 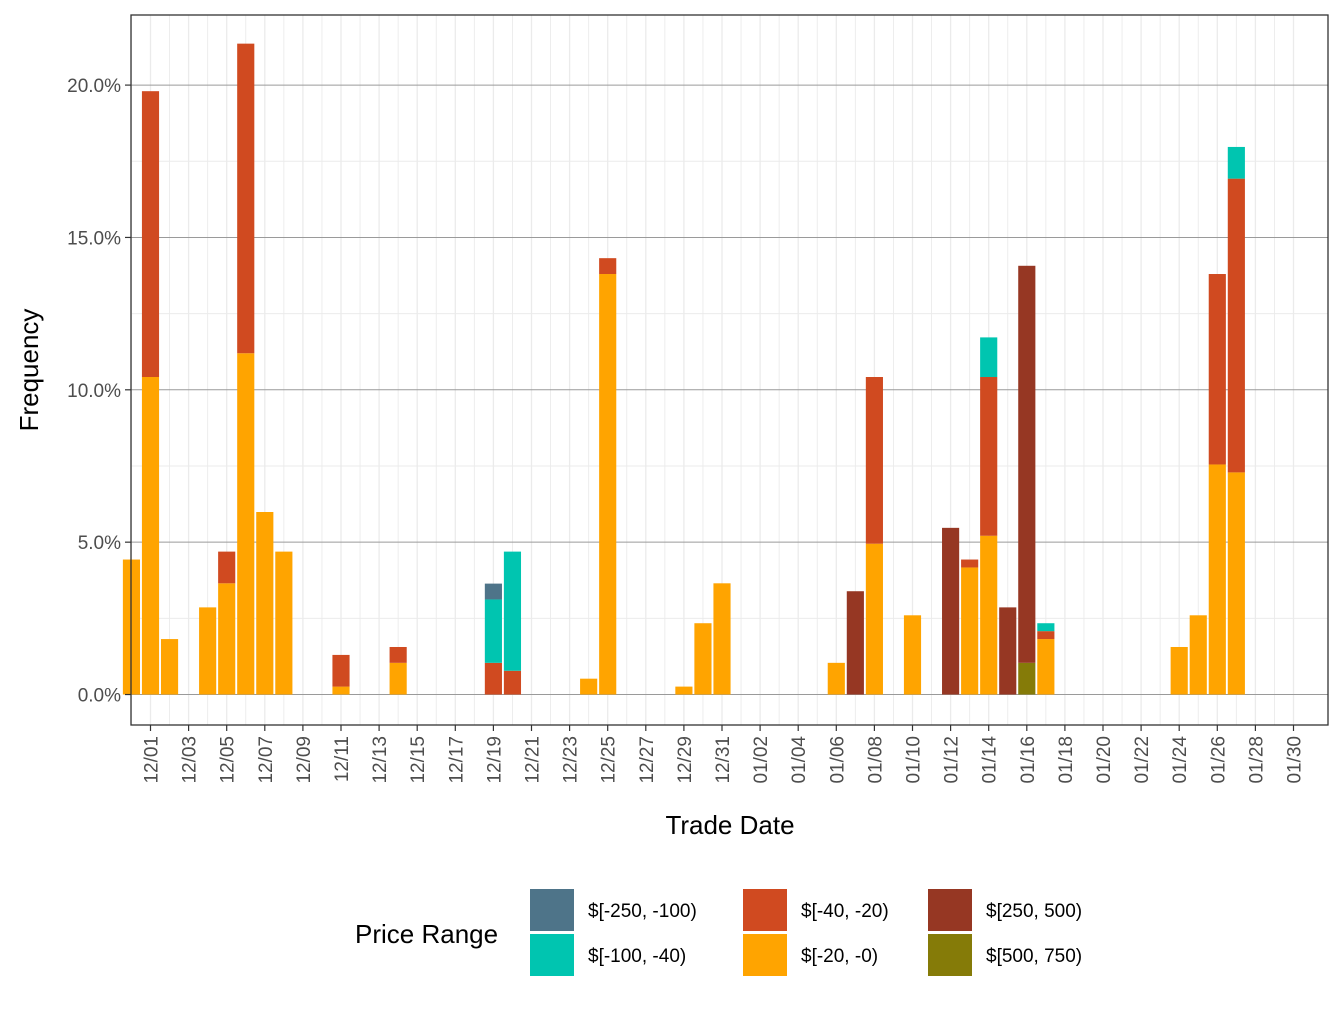 What do you see at coordinates (723, 760) in the screenshot?
I see `x-tick-label: 12/31` at bounding box center [723, 760].